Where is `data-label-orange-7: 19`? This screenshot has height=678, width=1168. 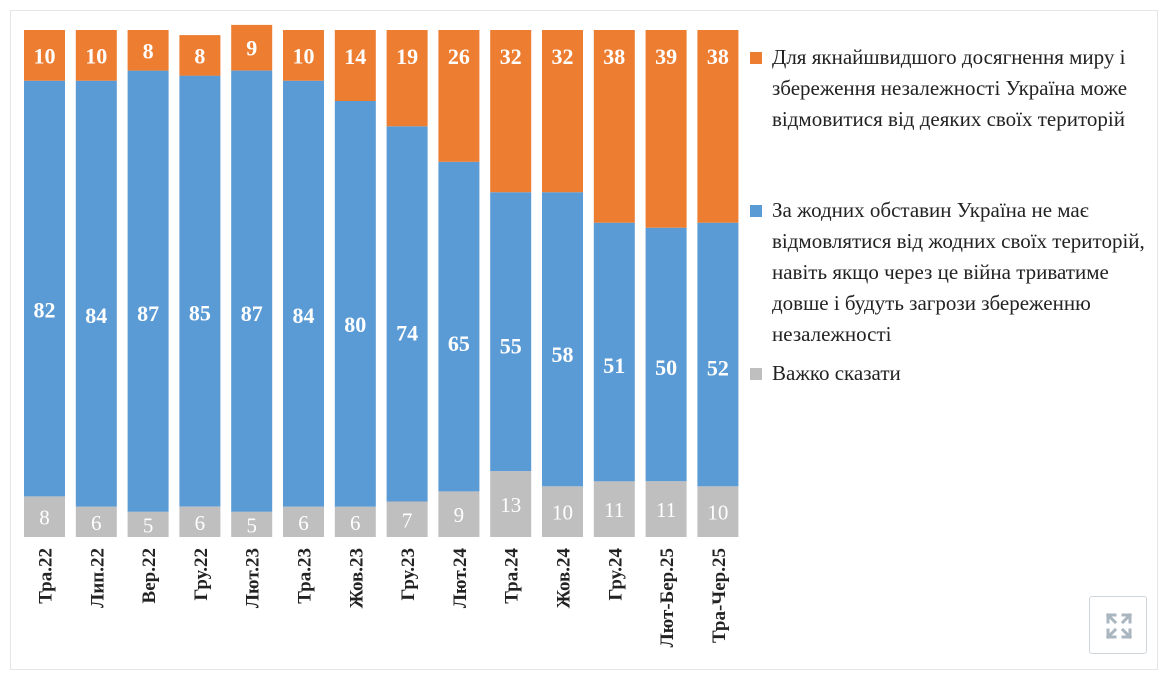 data-label-orange-7: 19 is located at coordinates (407, 56).